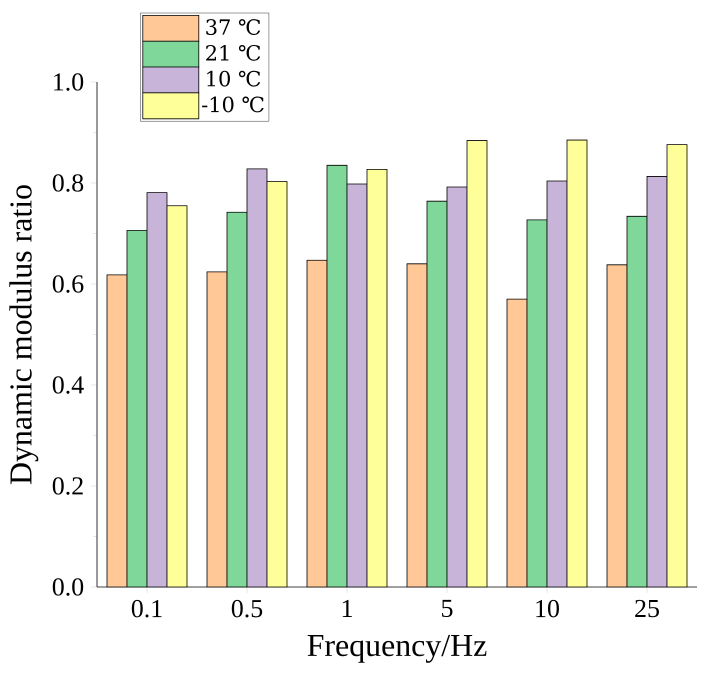 This screenshot has width=705, height=679. What do you see at coordinates (23, 334) in the screenshot?
I see `y-axis-title: Dynamic modulus ratio` at bounding box center [23, 334].